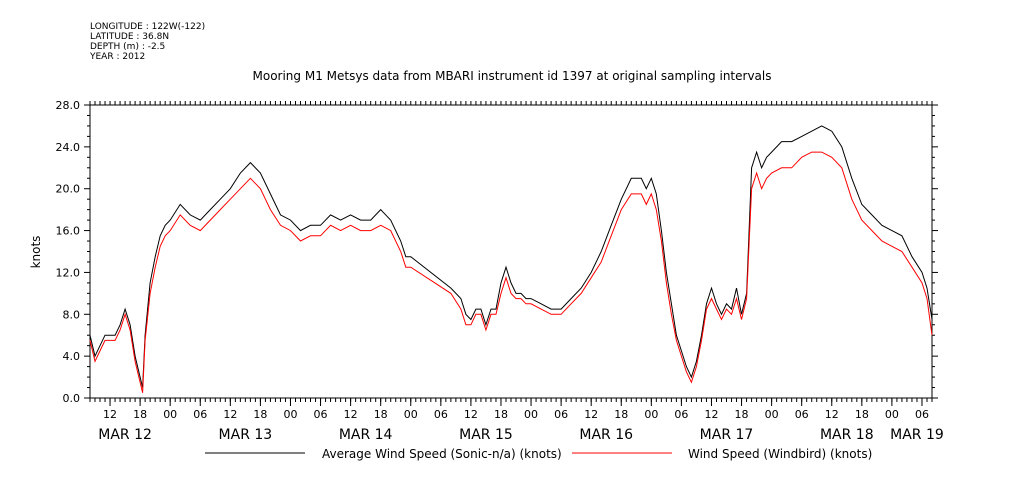 Image resolution: width=1009 pixels, height=504 pixels. Describe the element at coordinates (68, 147) in the screenshot. I see `y-tick-label: 24.0` at that location.